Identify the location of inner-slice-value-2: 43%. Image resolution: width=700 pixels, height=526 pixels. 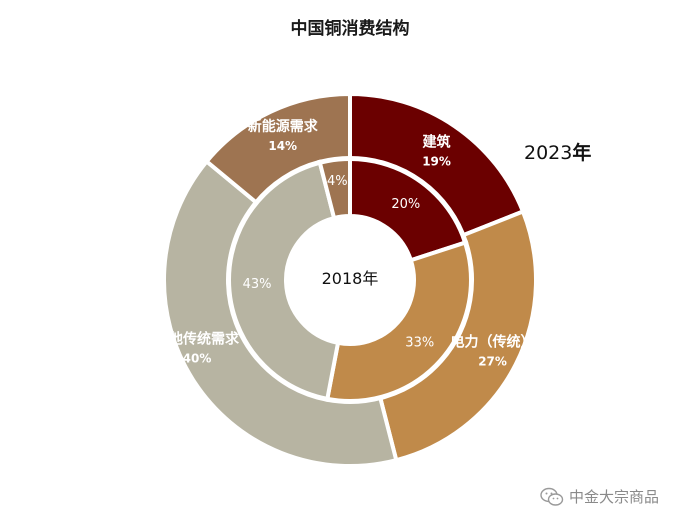
(257, 284).